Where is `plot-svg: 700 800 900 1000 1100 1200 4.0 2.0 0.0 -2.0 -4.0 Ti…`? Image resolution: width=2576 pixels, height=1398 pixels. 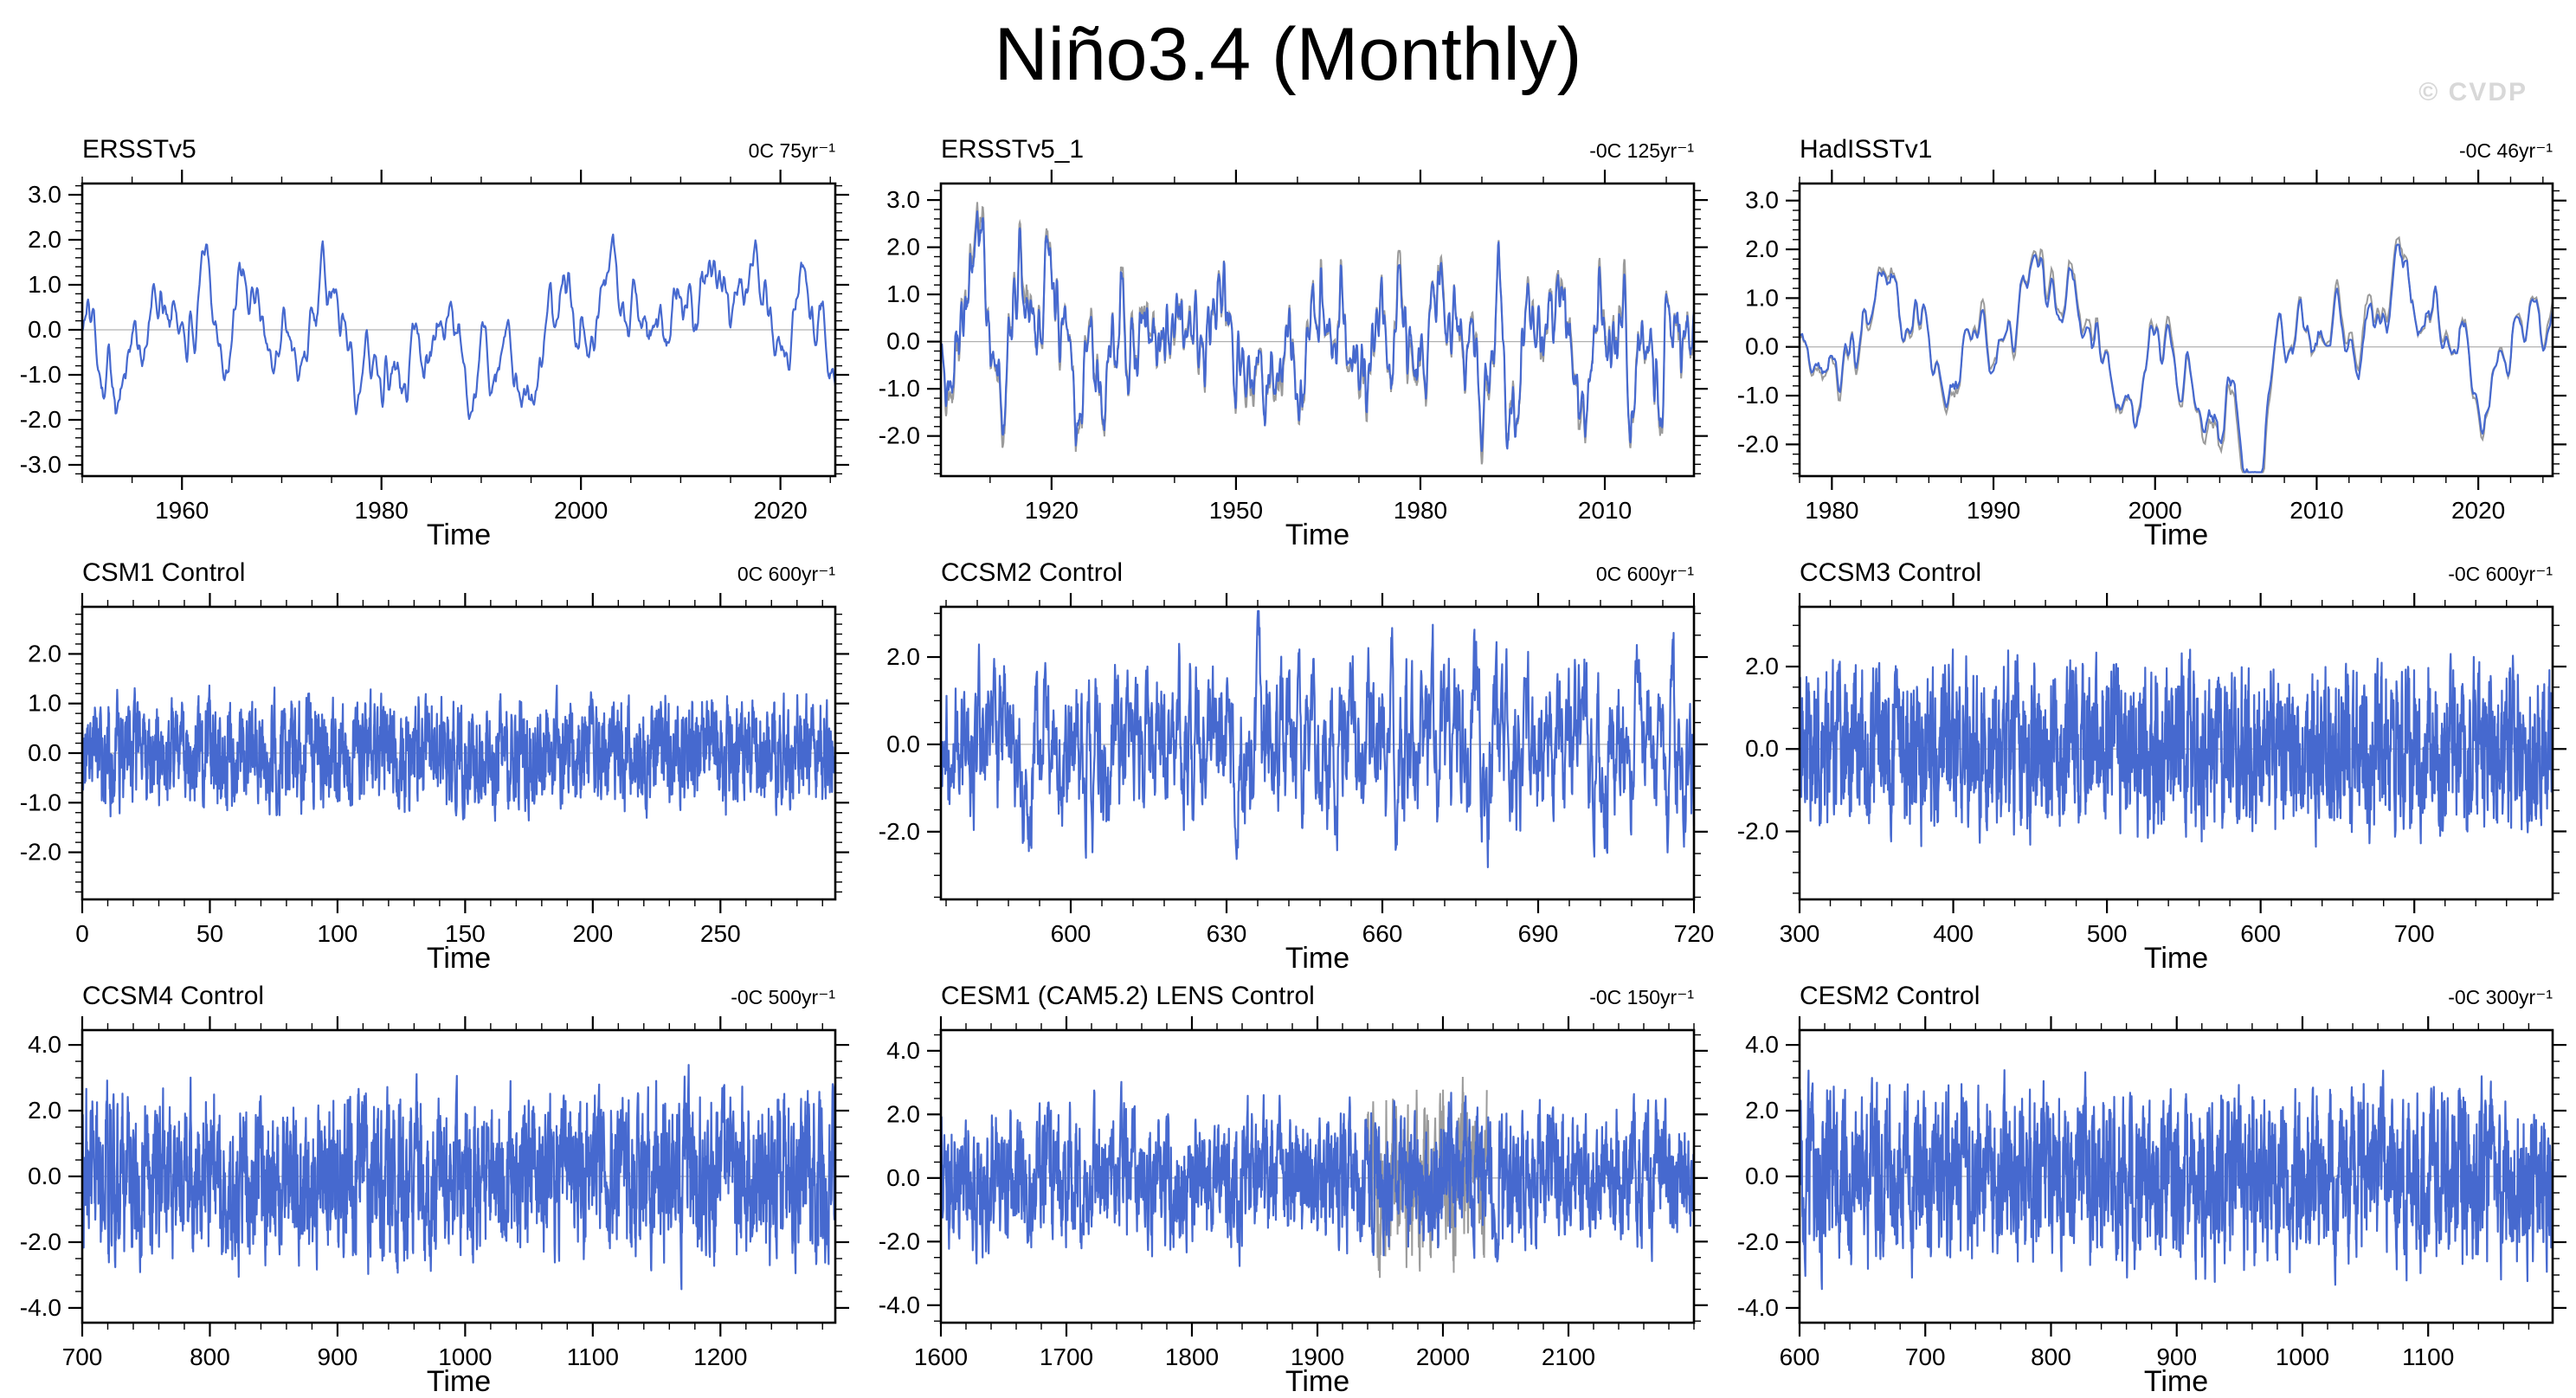 plot-svg: 700 800 900 1000 1100 1200 4.0 2.0 0.0 -2.0 -4.0 Ti… is located at coordinates (434, 1207).